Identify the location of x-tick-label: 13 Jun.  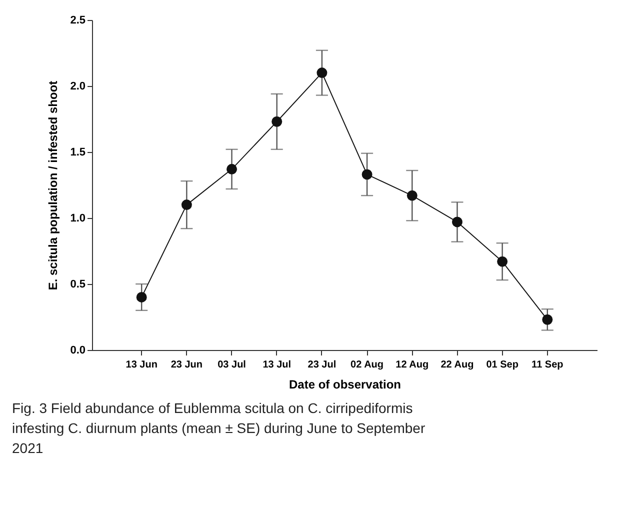
(142, 365).